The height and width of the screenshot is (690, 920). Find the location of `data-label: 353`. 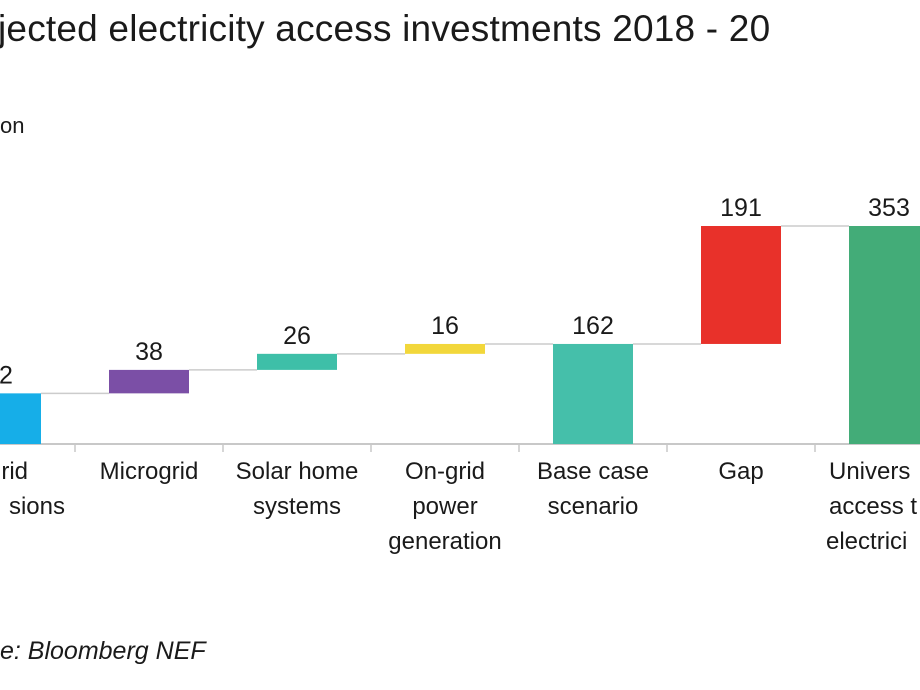

data-label: 353 is located at coordinates (889, 208).